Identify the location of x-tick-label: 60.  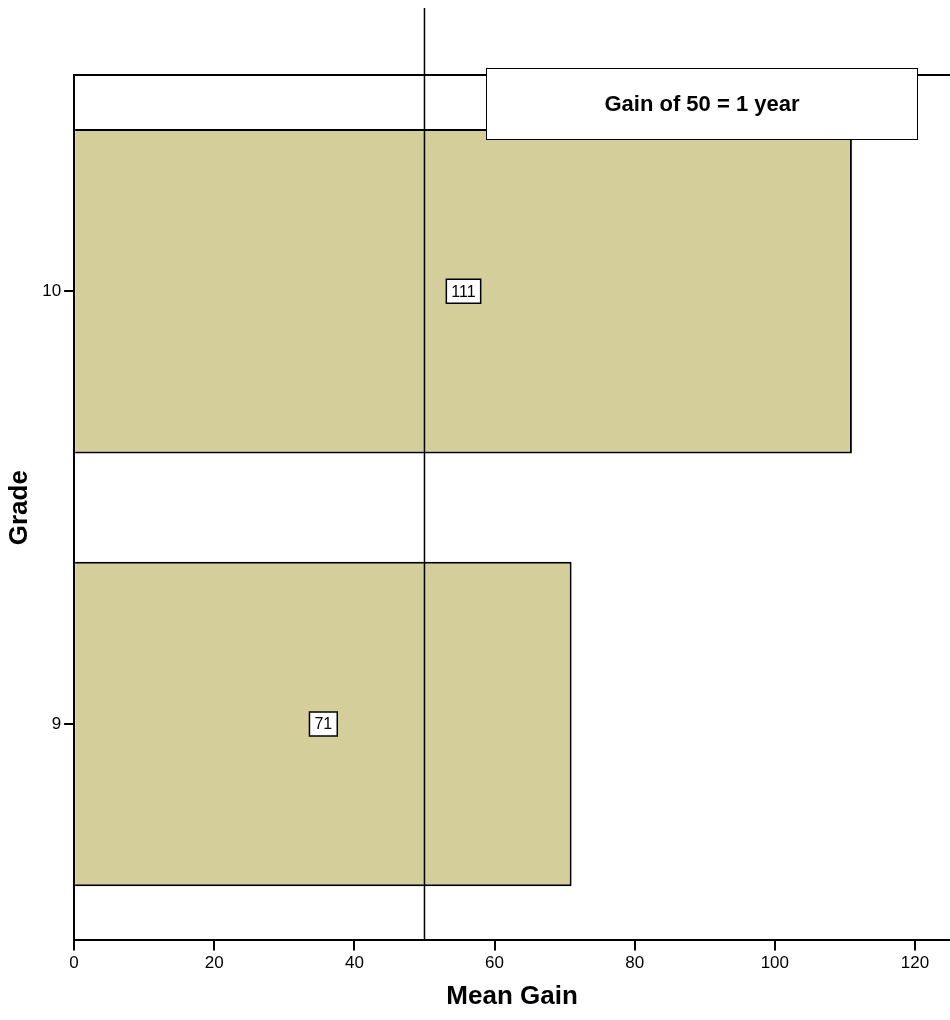
(494, 963).